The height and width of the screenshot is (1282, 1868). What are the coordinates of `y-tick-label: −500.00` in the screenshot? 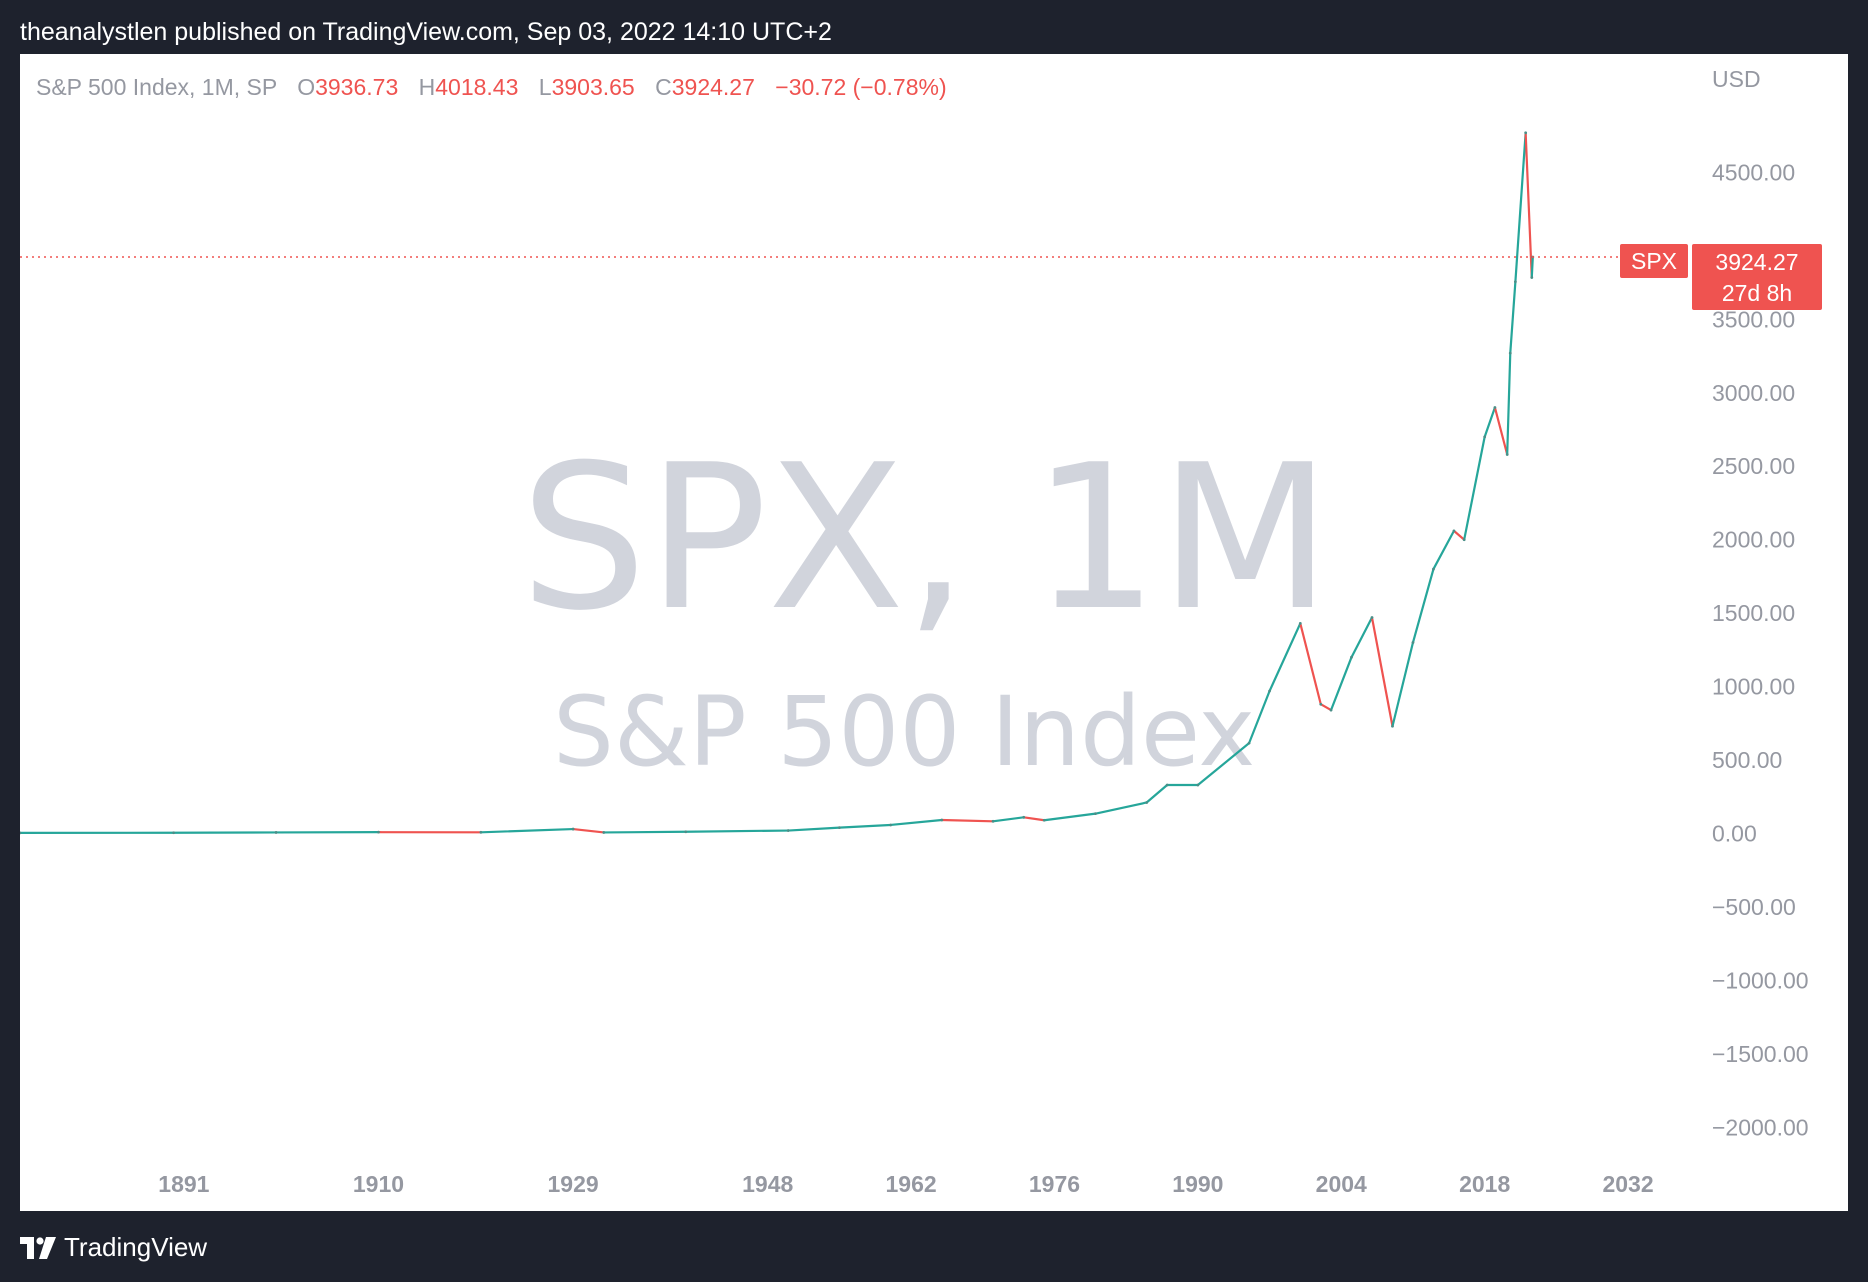 It's located at (1754, 907).